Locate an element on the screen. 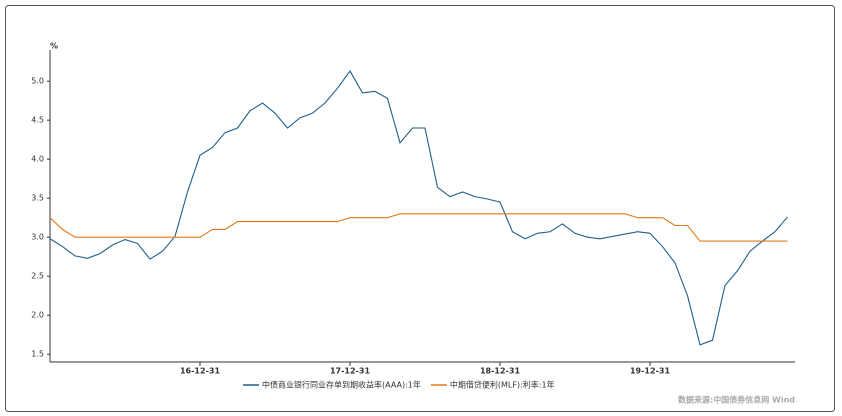 The height and width of the screenshot is (416, 842). y-tick-label: 4.0 is located at coordinates (37, 159).